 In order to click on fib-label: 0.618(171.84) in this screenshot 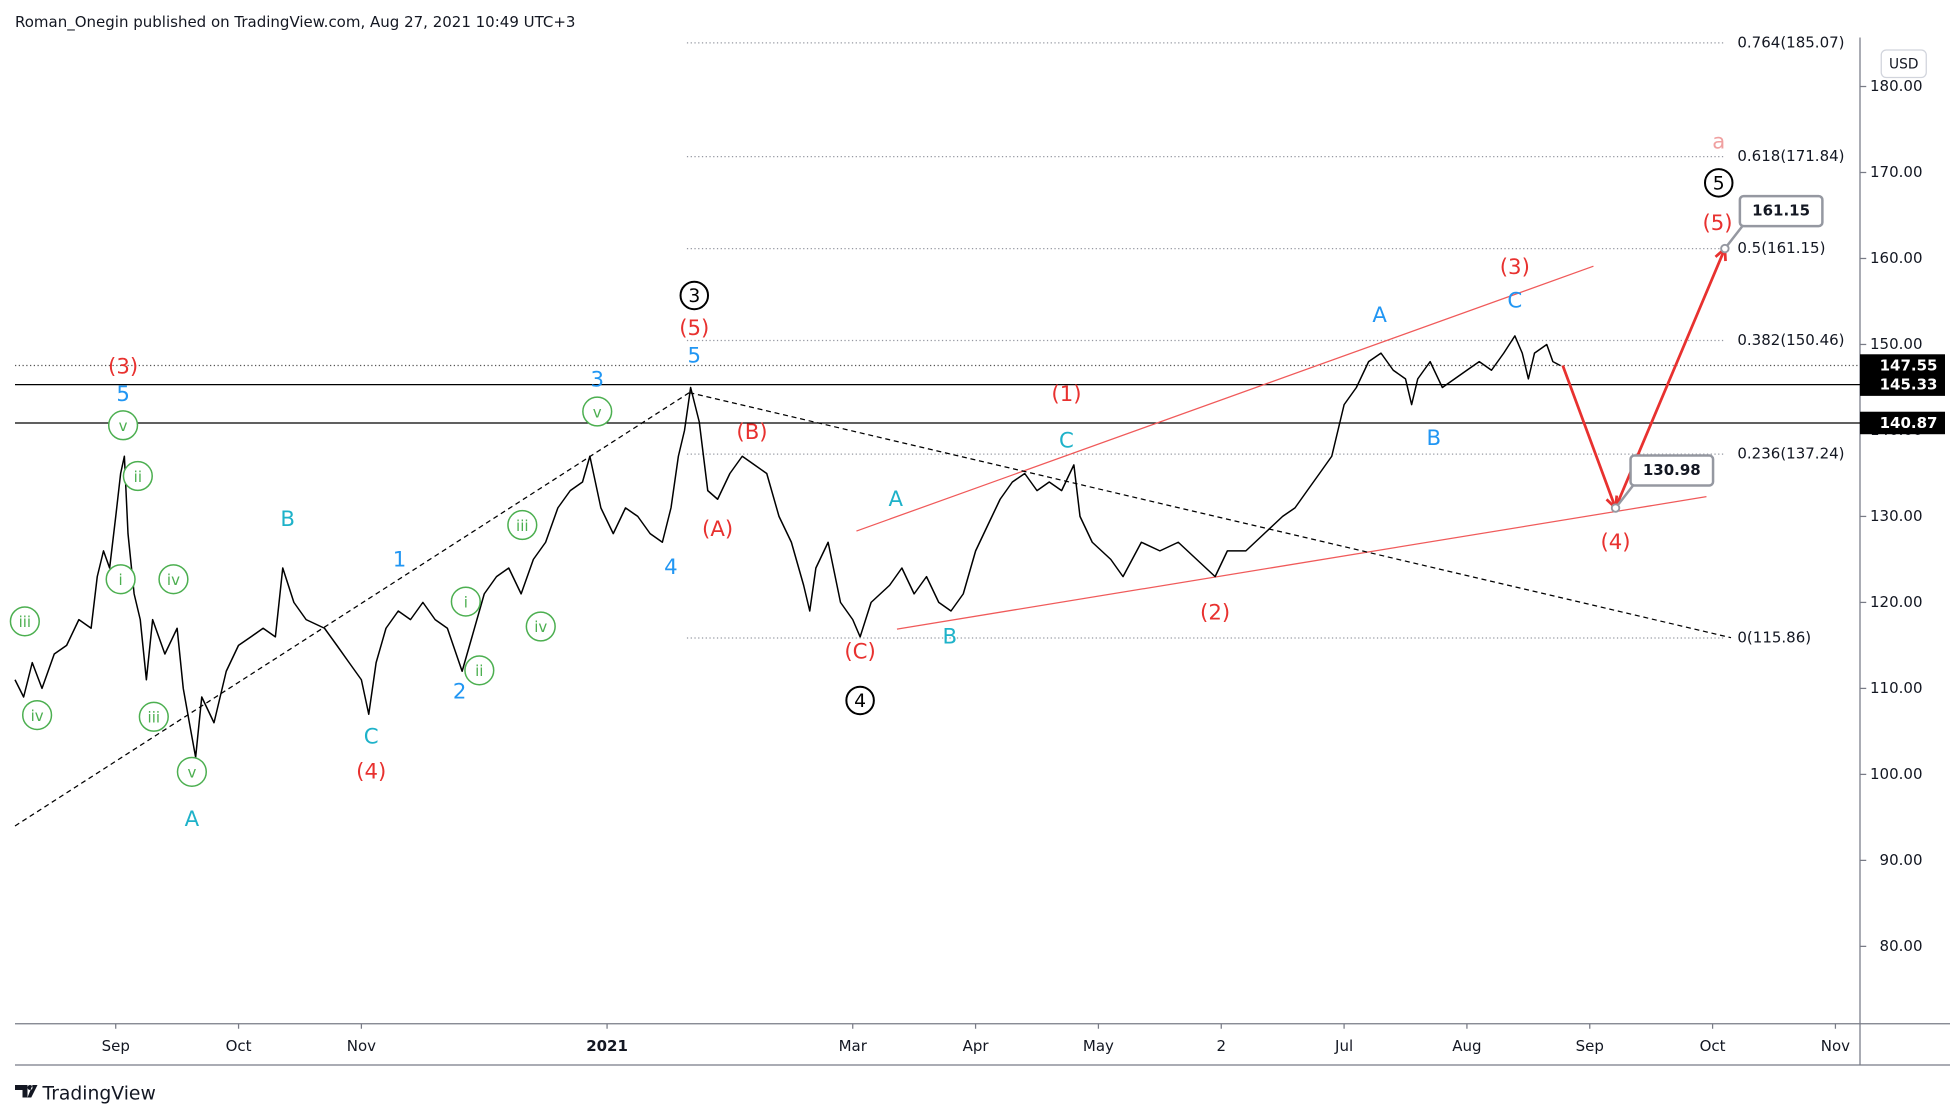, I will do `click(1790, 156)`.